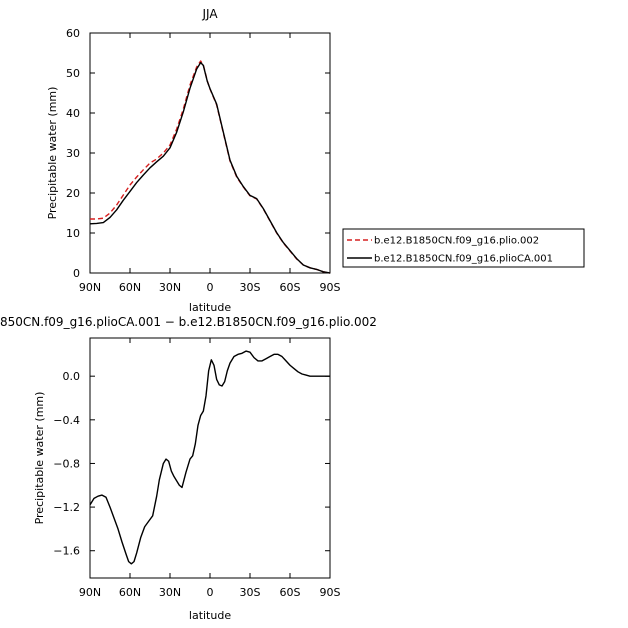 The height and width of the screenshot is (628, 628). I want to click on bottom-series-lines, so click(209, 457).